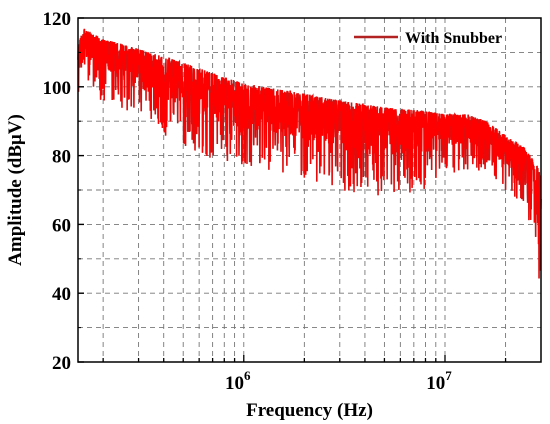  What do you see at coordinates (439, 381) in the screenshot?
I see `x-tick-label: 10⁷` at bounding box center [439, 381].